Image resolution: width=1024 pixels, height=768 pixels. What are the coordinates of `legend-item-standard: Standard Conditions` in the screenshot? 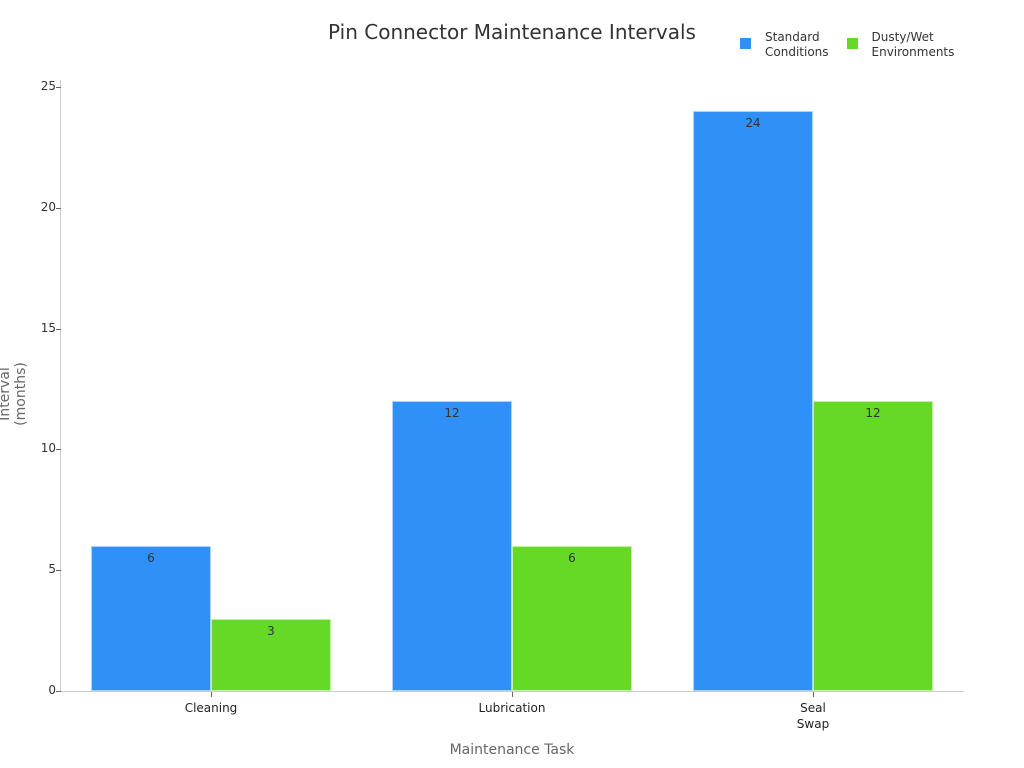 It's located at (784, 45).